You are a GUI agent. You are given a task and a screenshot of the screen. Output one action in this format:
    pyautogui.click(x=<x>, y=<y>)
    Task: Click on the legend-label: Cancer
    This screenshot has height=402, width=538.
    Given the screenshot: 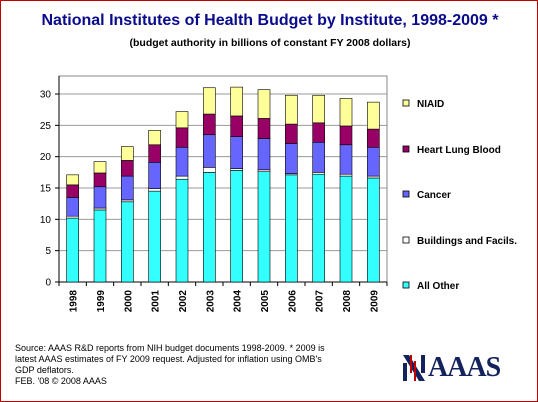 What is the action you would take?
    pyautogui.click(x=434, y=195)
    